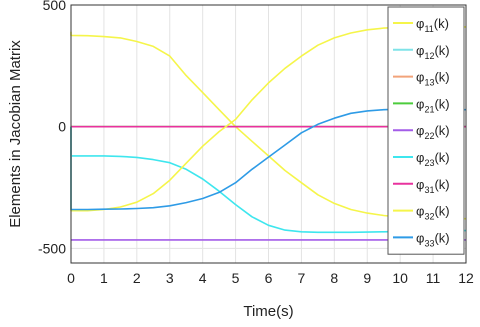 The width and height of the screenshot is (480, 327). What do you see at coordinates (268, 311) in the screenshot?
I see `x-axis-label: Time(s)` at bounding box center [268, 311].